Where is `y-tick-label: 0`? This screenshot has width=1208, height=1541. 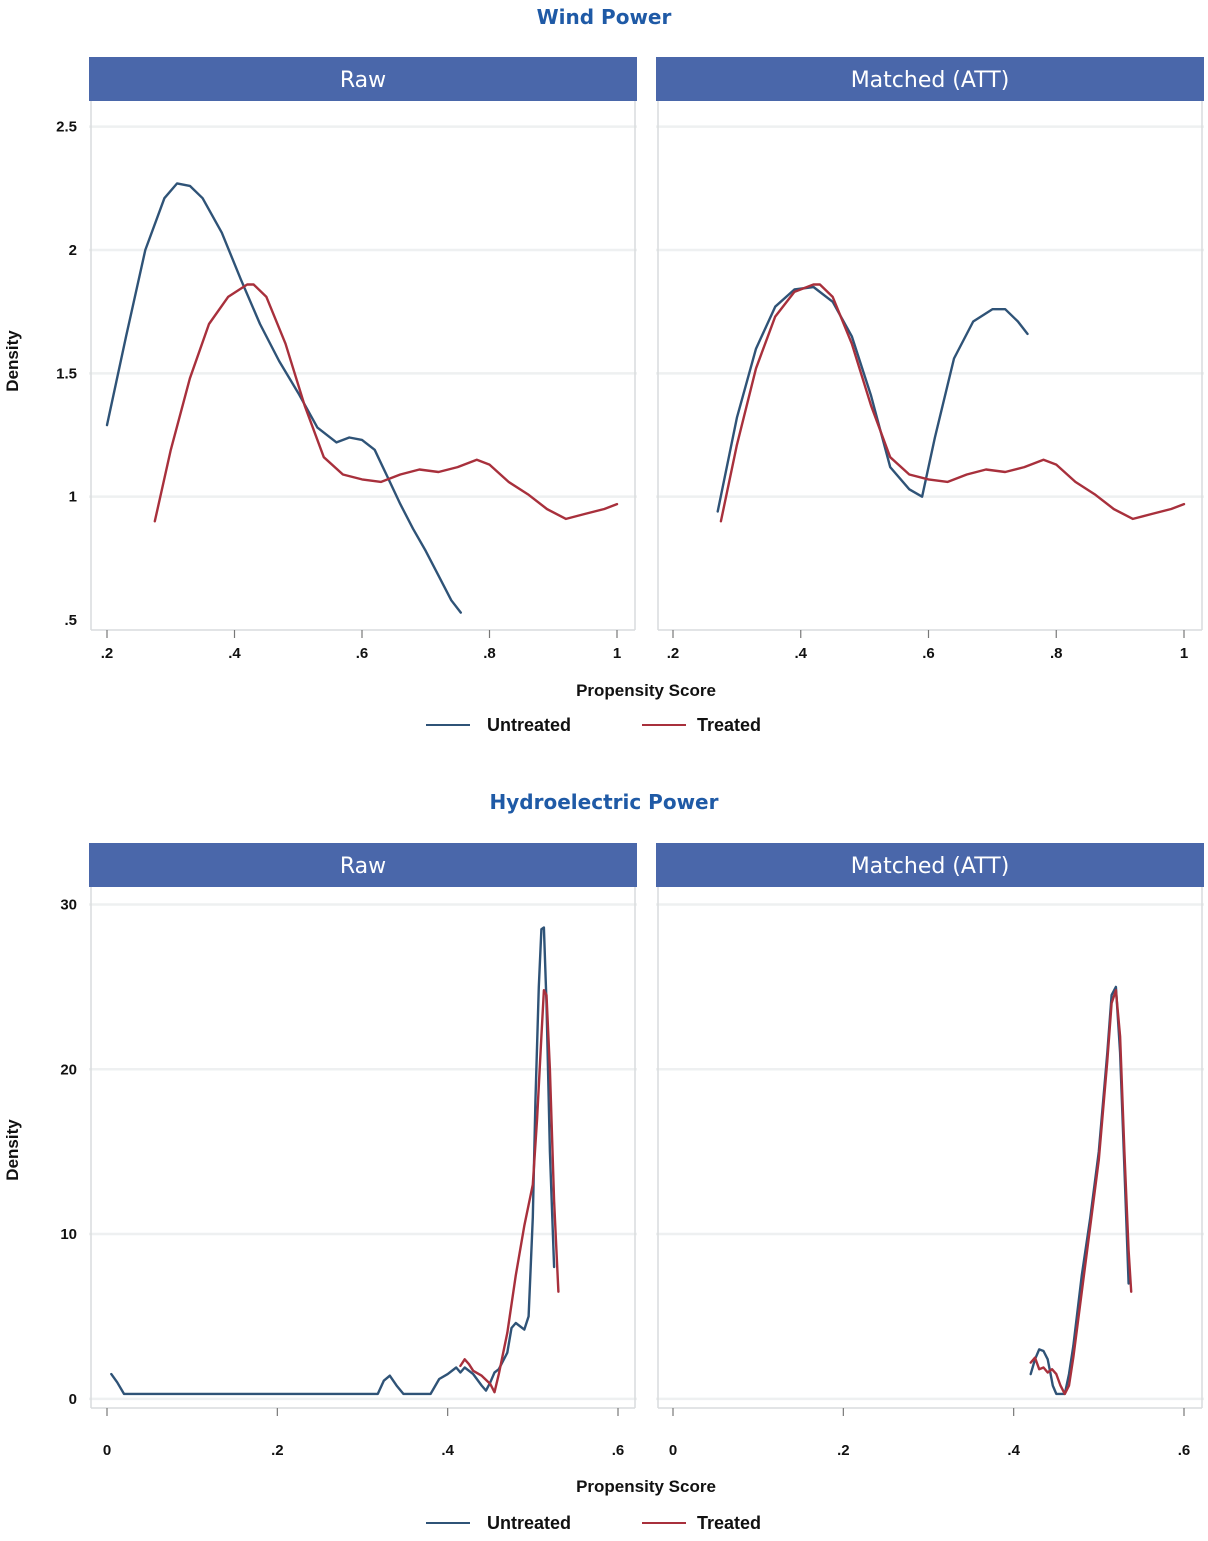 y-tick-label: 0 is located at coordinates (73, 1399).